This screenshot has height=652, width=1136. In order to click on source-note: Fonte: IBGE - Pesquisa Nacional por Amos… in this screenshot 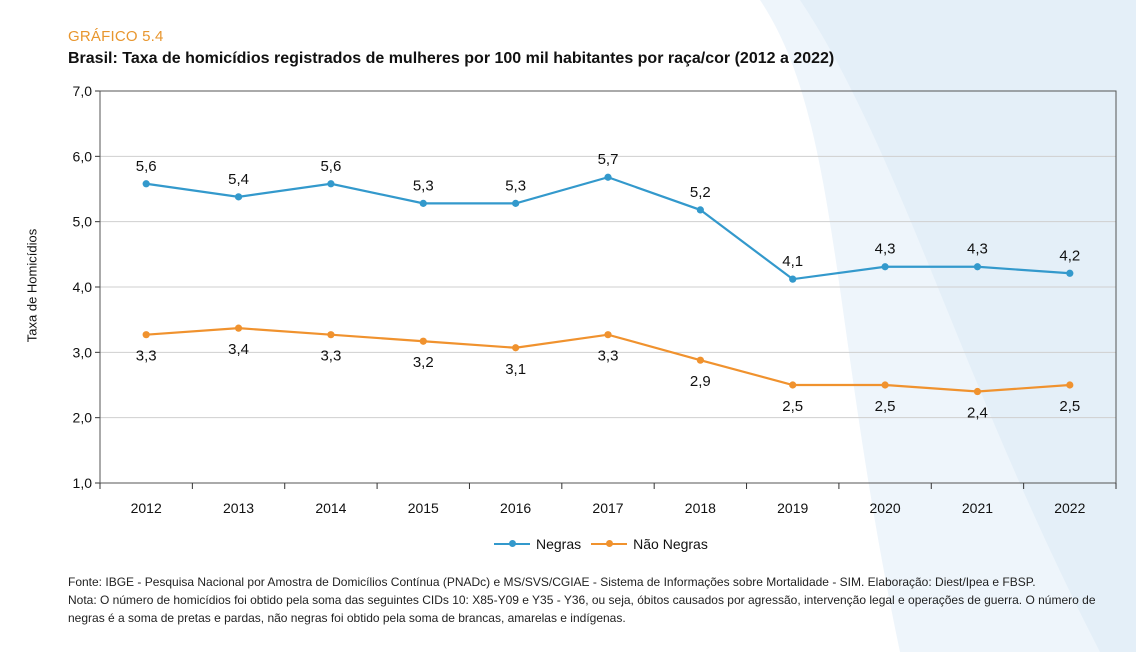, I will do `click(552, 582)`.